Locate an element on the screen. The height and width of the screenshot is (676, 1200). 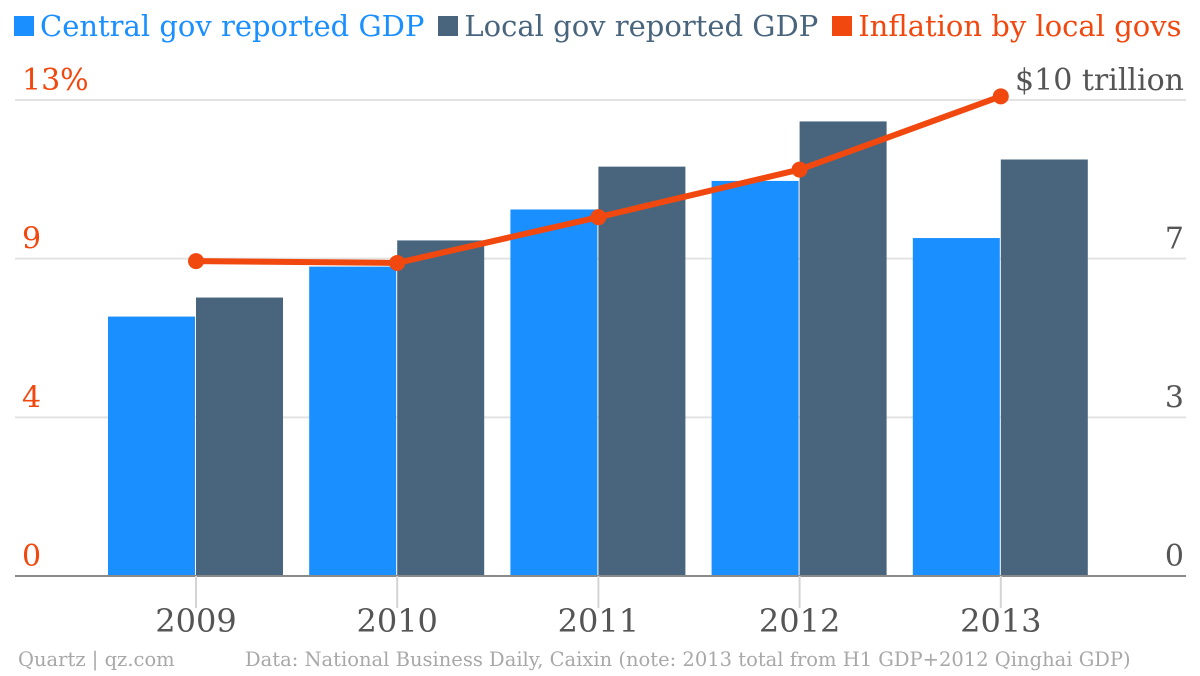
legend-label-central-gov-reported-gdp: Central gov reported GDP is located at coordinates (232, 26).